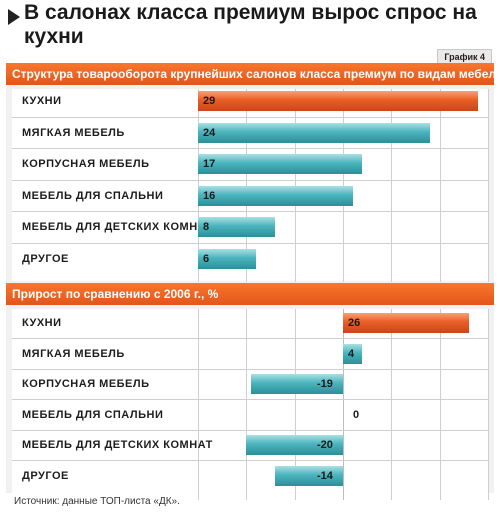 The image size is (500, 514). What do you see at coordinates (325, 445) in the screenshot?
I see `chart-2-value-label: -20` at bounding box center [325, 445].